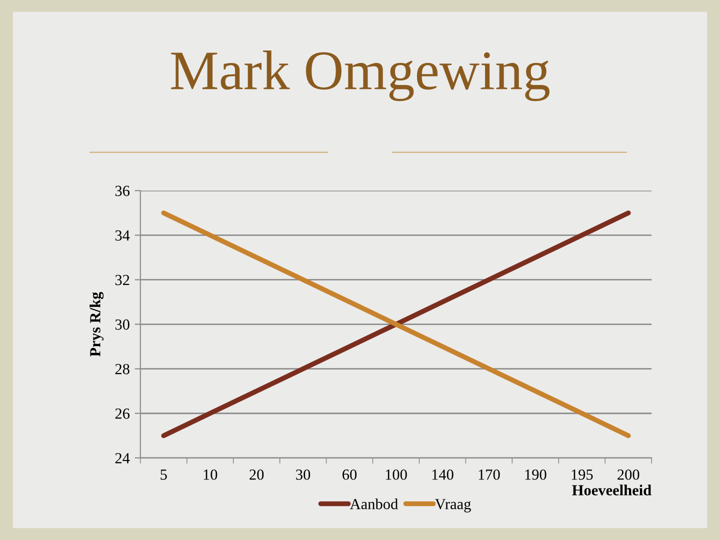 The image size is (720, 540). Describe the element at coordinates (257, 474) in the screenshot. I see `x-tick-label: 20` at that location.